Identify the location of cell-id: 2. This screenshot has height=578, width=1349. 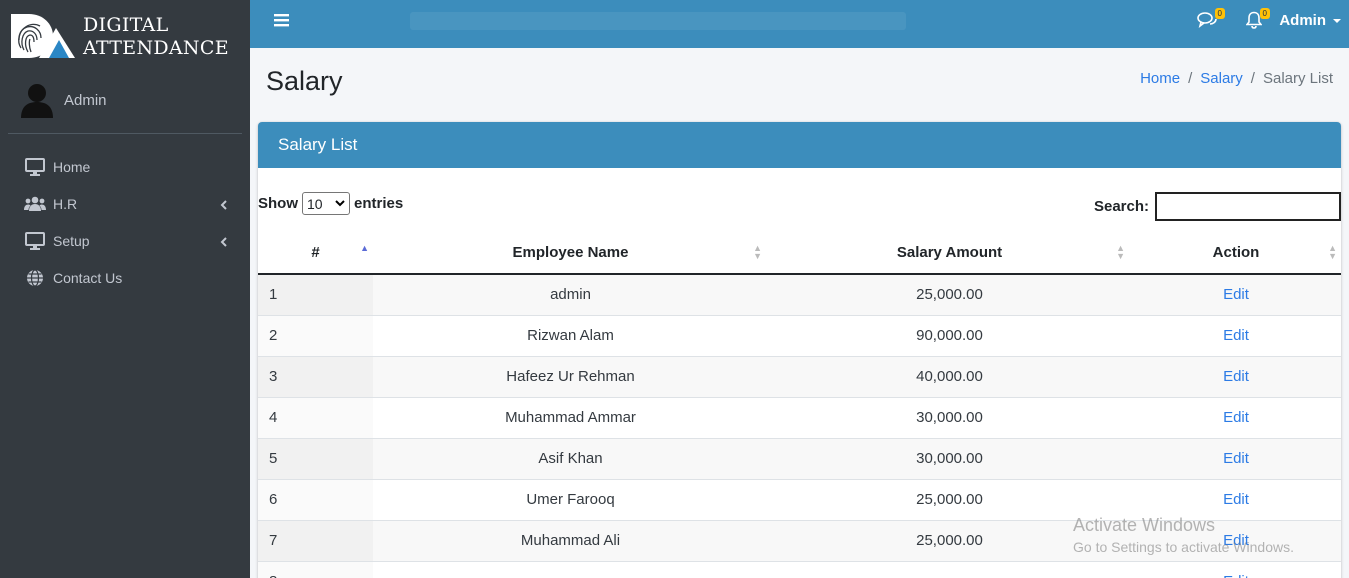
(315, 335).